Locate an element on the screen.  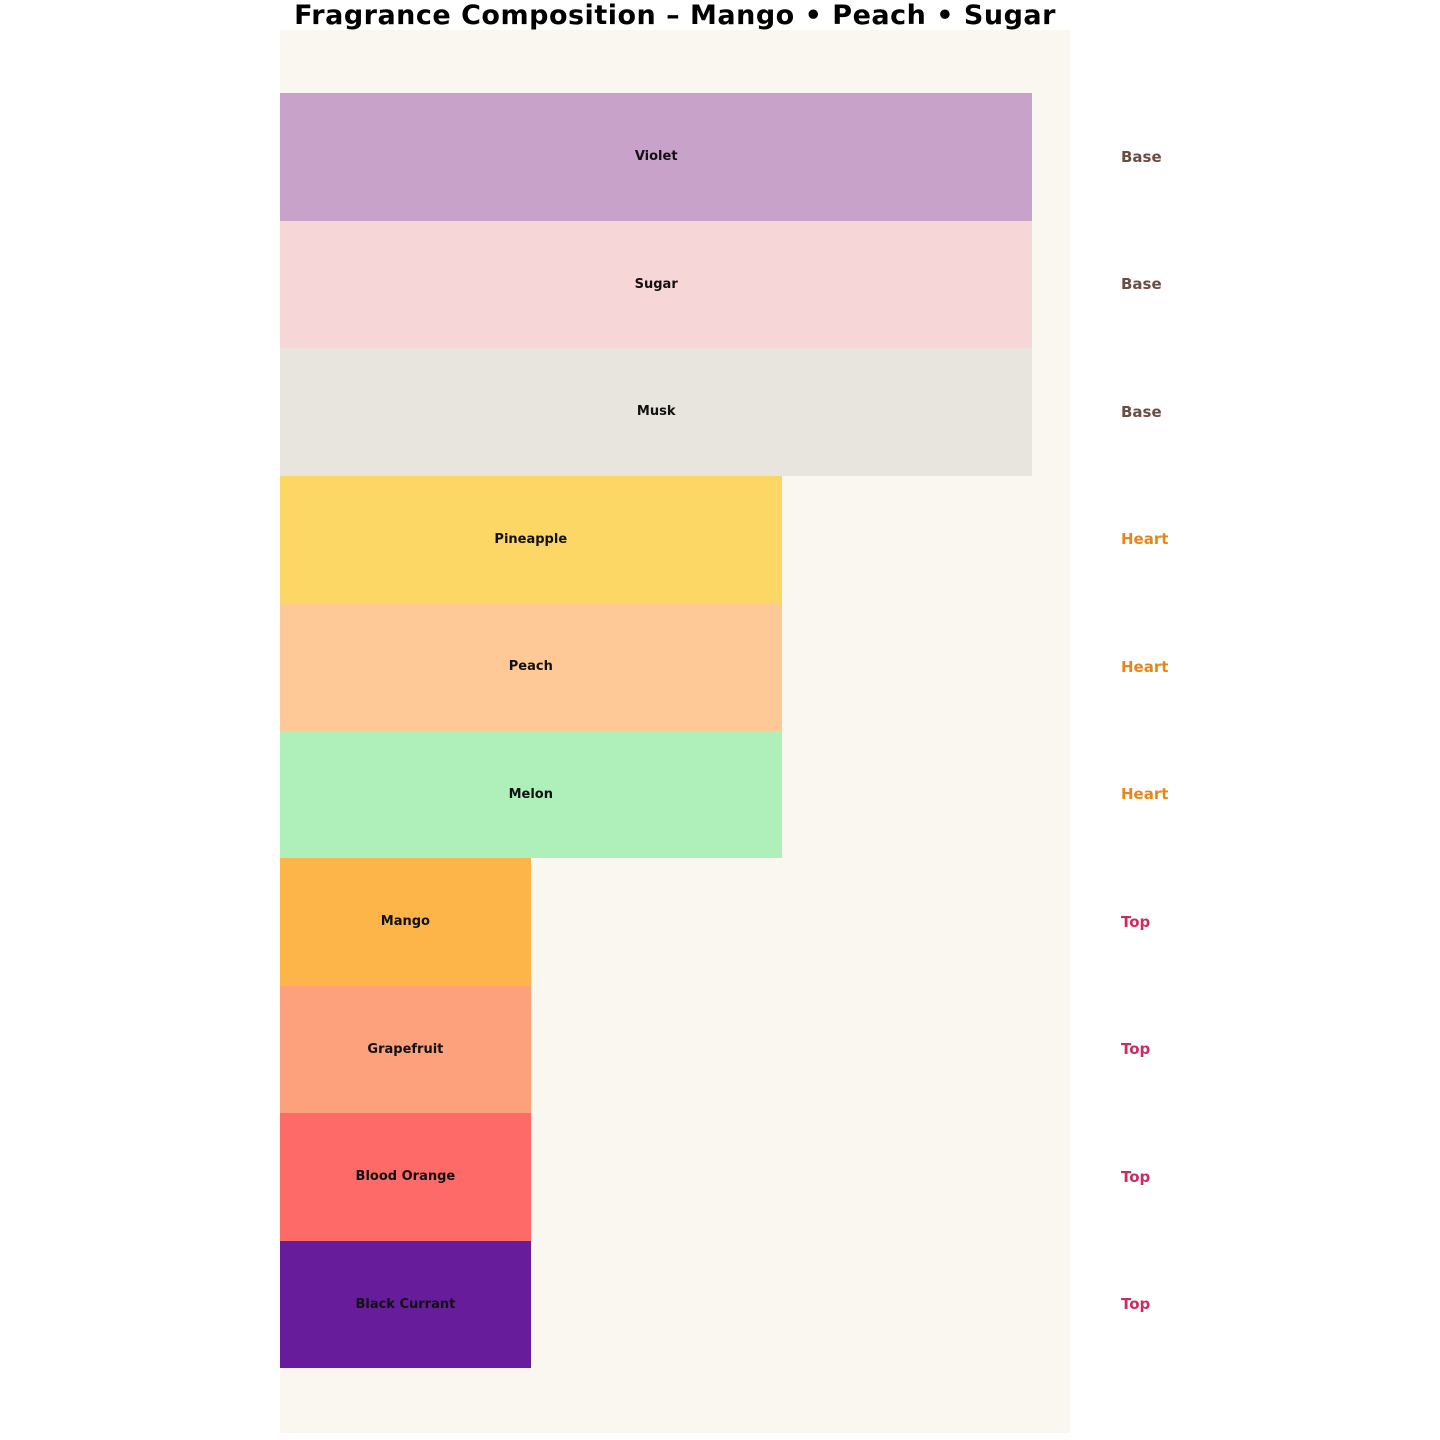
bar-label: Pineapple is located at coordinates (531, 539).